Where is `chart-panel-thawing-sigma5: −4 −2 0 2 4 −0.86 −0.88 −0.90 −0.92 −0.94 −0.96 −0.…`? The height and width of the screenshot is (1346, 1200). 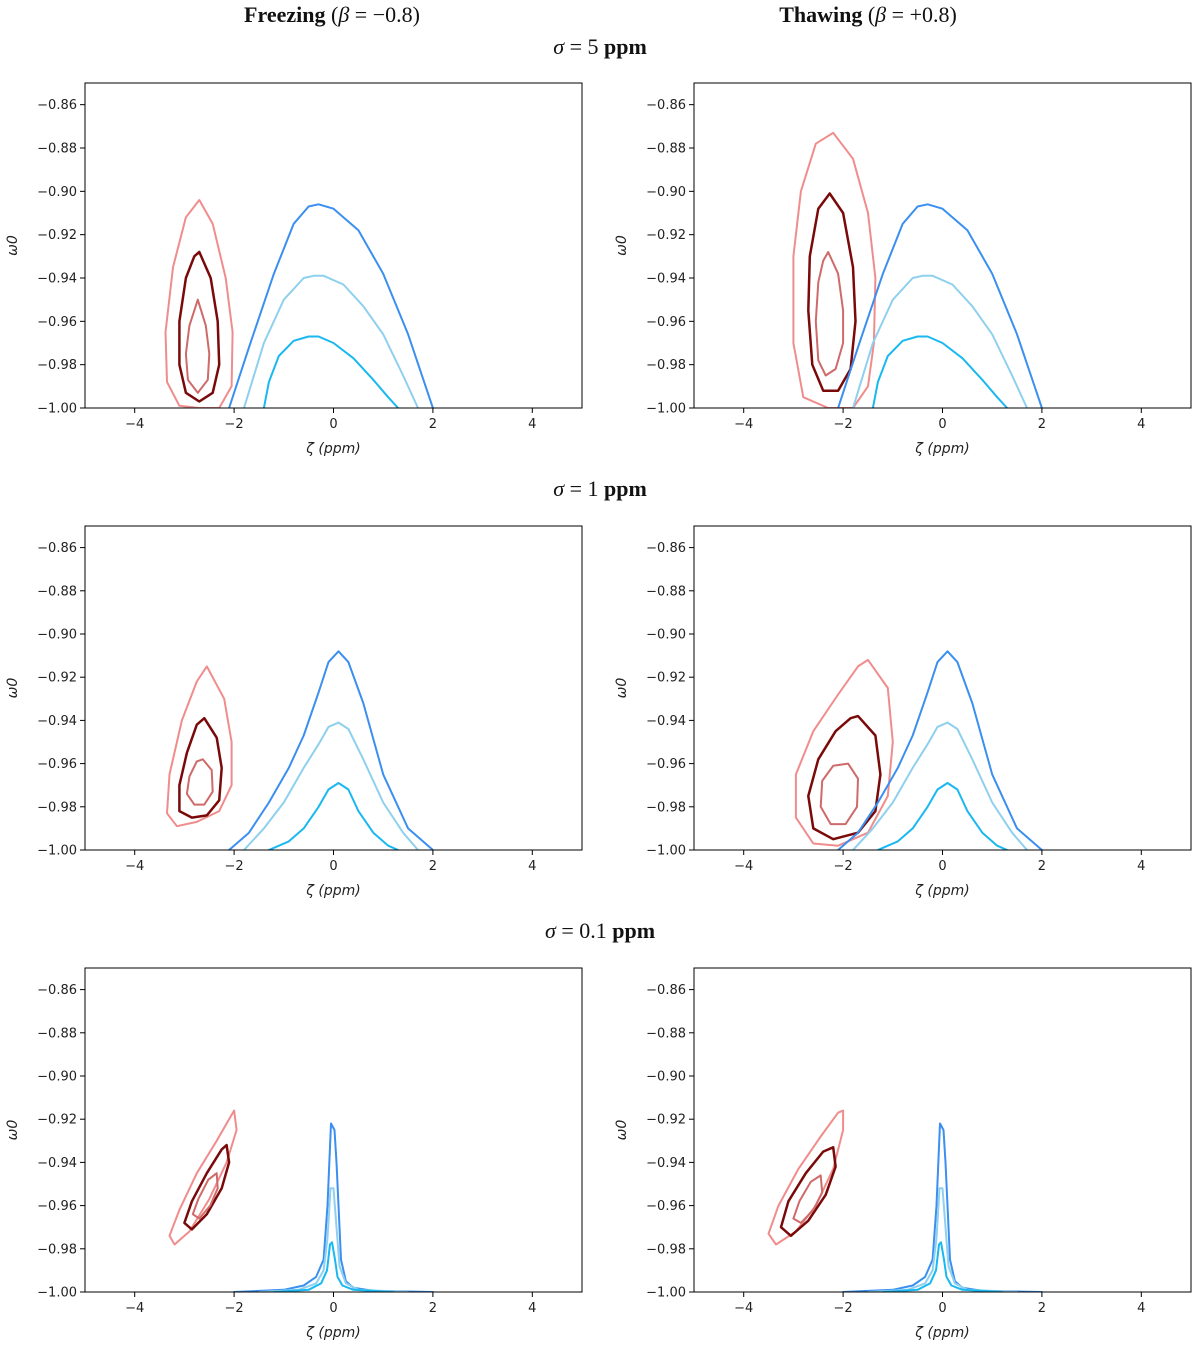 chart-panel-thawing-sigma5: −4 −2 0 2 4 −0.86 −0.88 −0.90 −0.92 −0.94 −0.96 −0.… is located at coordinates (903, 269).